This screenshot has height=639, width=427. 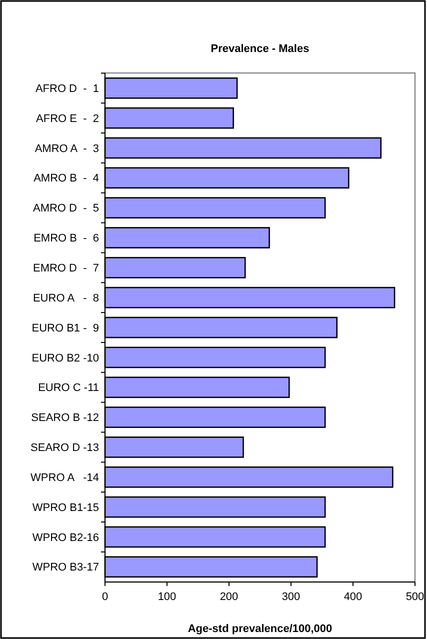 What do you see at coordinates (291, 597) in the screenshot?
I see `x-tick-label: 300` at bounding box center [291, 597].